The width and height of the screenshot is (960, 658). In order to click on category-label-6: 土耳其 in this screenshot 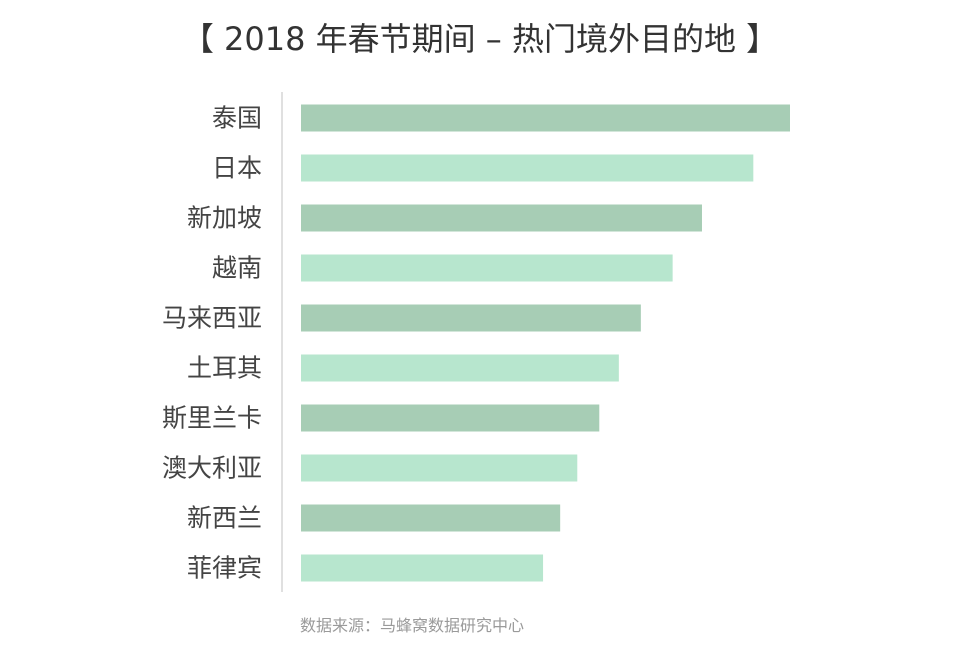, I will do `click(224, 368)`.